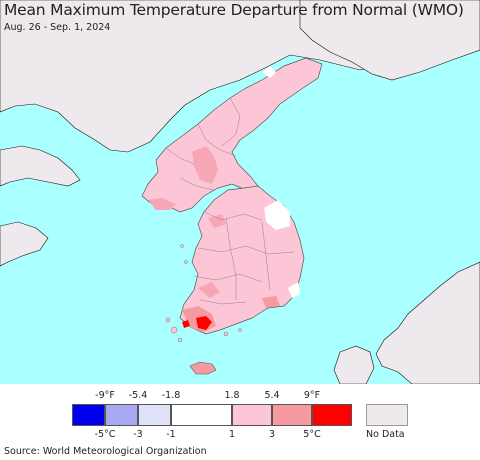 The width and height of the screenshot is (480, 460). What do you see at coordinates (162, 204) in the screenshot?
I see `anomaly-patch-west-coast` at bounding box center [162, 204].